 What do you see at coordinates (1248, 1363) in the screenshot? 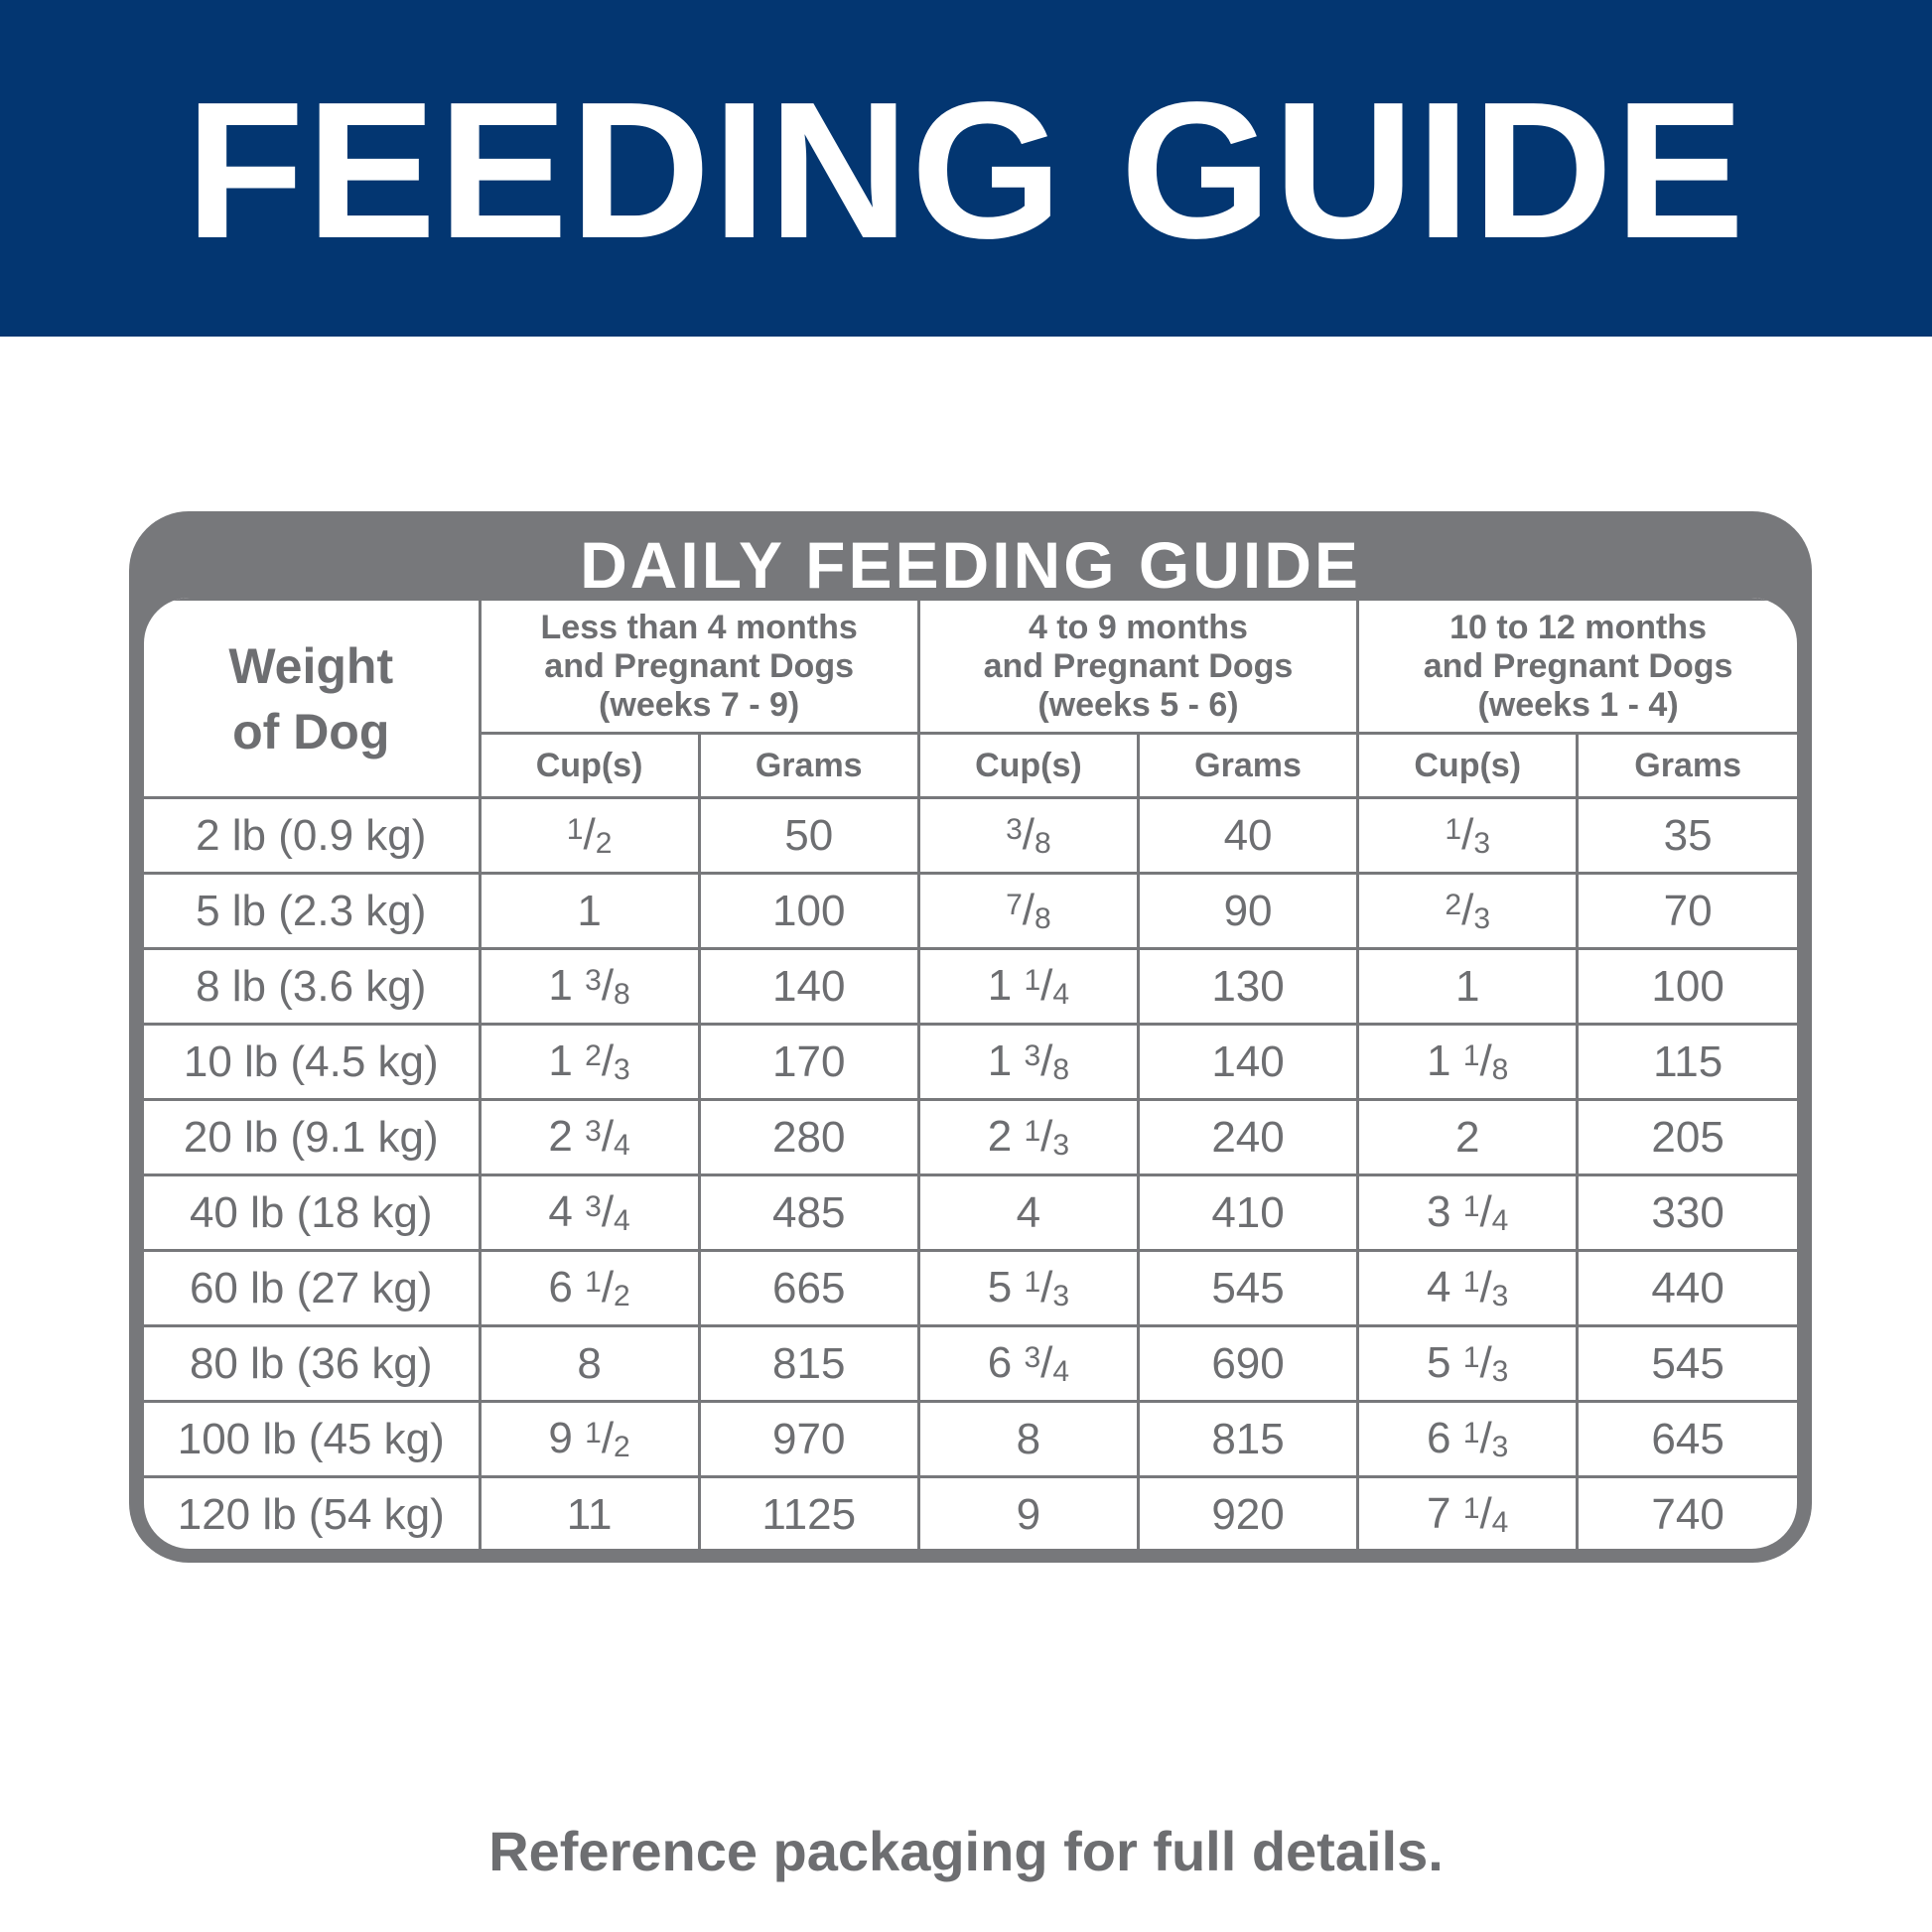
I see `grams-cell: 690` at bounding box center [1248, 1363].